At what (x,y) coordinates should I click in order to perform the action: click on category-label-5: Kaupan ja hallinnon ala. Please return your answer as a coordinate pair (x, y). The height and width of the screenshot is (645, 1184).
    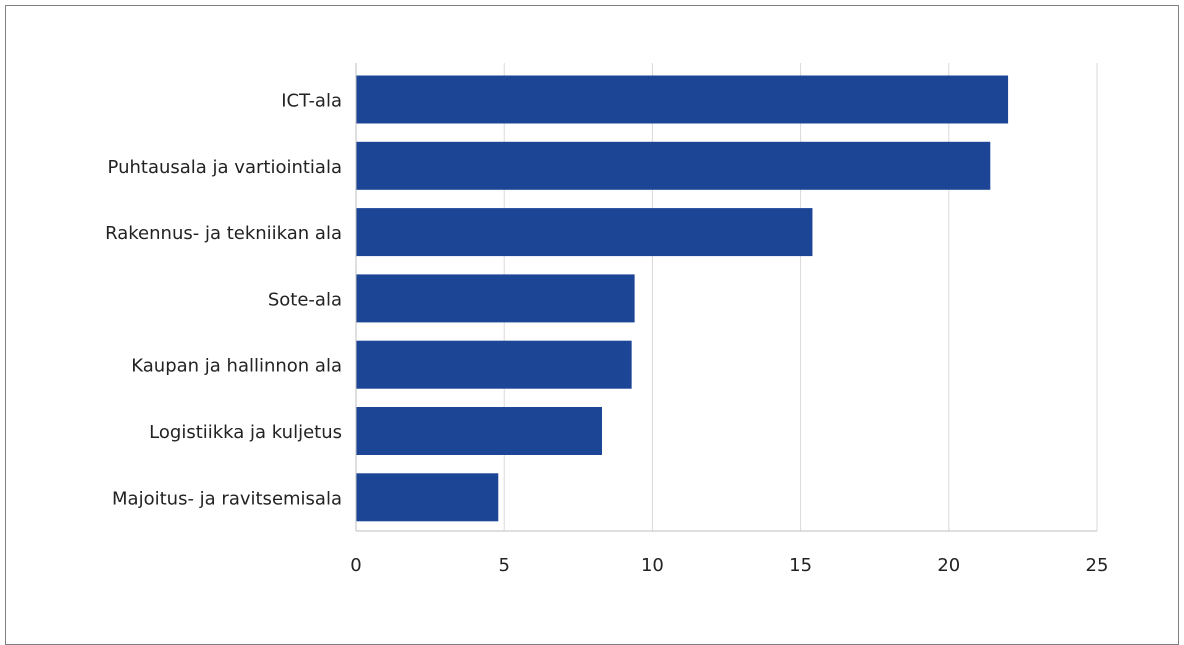
    Looking at the image, I should click on (236, 366).